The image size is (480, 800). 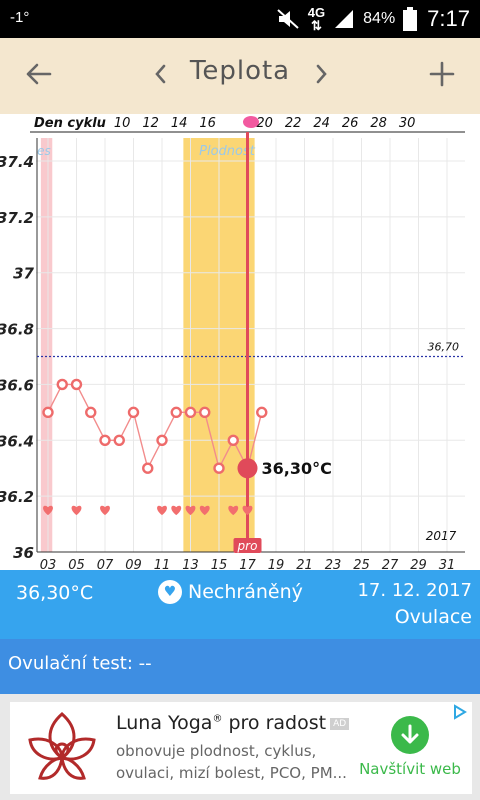 I want to click on protection-status: ♥ Nechráněný, so click(x=230, y=592).